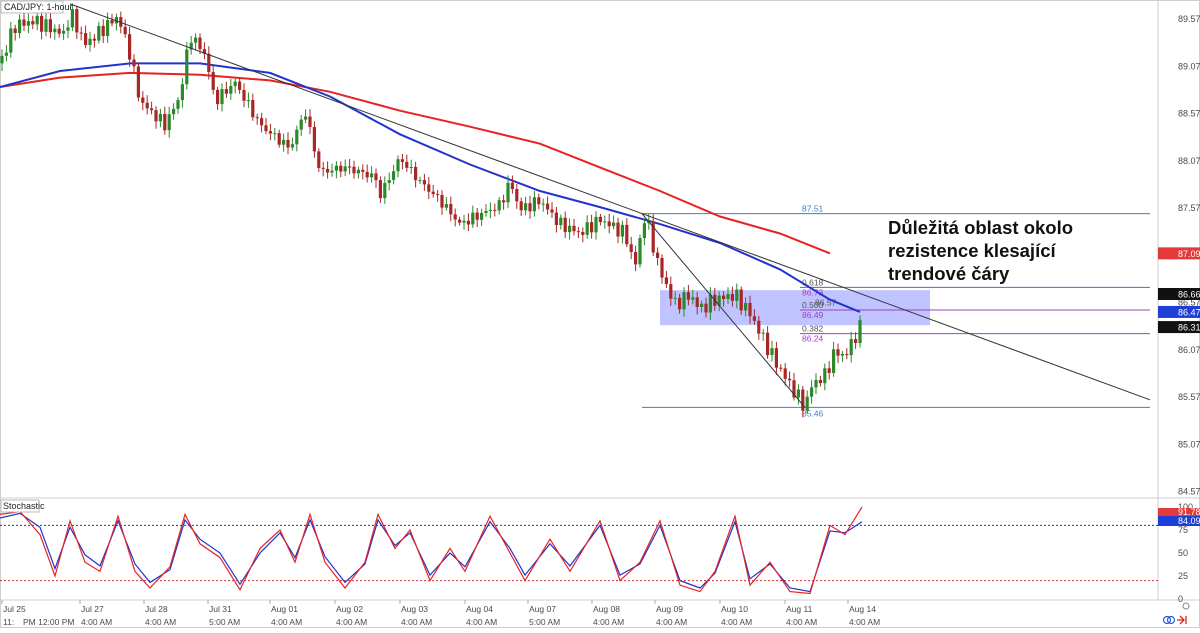 Image resolution: width=1200 pixels, height=633 pixels. Describe the element at coordinates (1189, 161) in the screenshot. I see `price-tick-label: 88.07` at that location.